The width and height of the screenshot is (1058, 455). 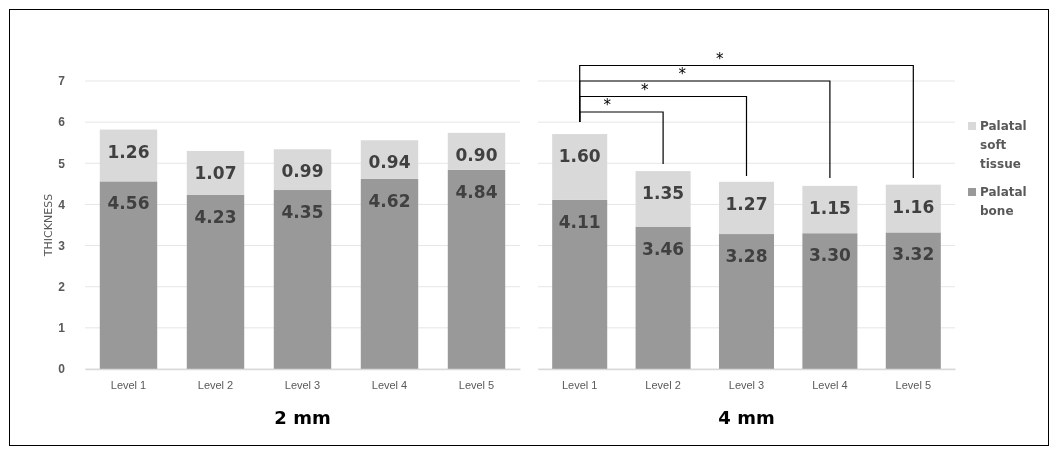 What do you see at coordinates (302, 171) in the screenshot?
I see `data-label: 0.99` at bounding box center [302, 171].